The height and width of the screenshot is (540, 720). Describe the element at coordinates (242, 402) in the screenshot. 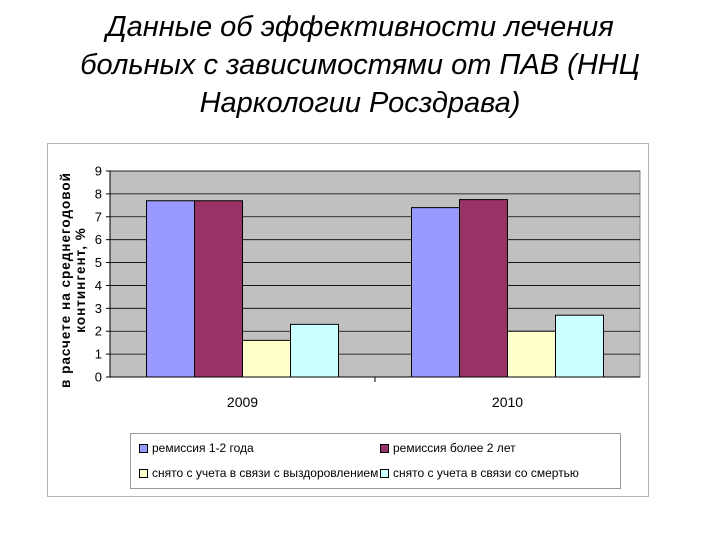

I see `x-tick-label: 2009` at that location.